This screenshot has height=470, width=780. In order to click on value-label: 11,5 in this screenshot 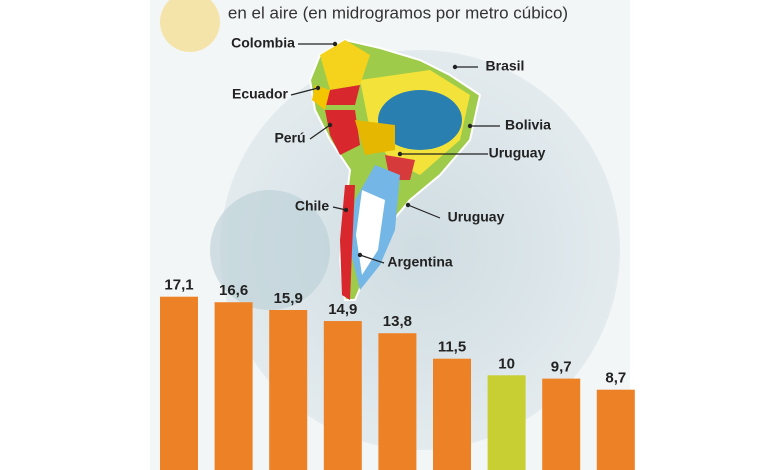, I will do `click(452, 347)`.